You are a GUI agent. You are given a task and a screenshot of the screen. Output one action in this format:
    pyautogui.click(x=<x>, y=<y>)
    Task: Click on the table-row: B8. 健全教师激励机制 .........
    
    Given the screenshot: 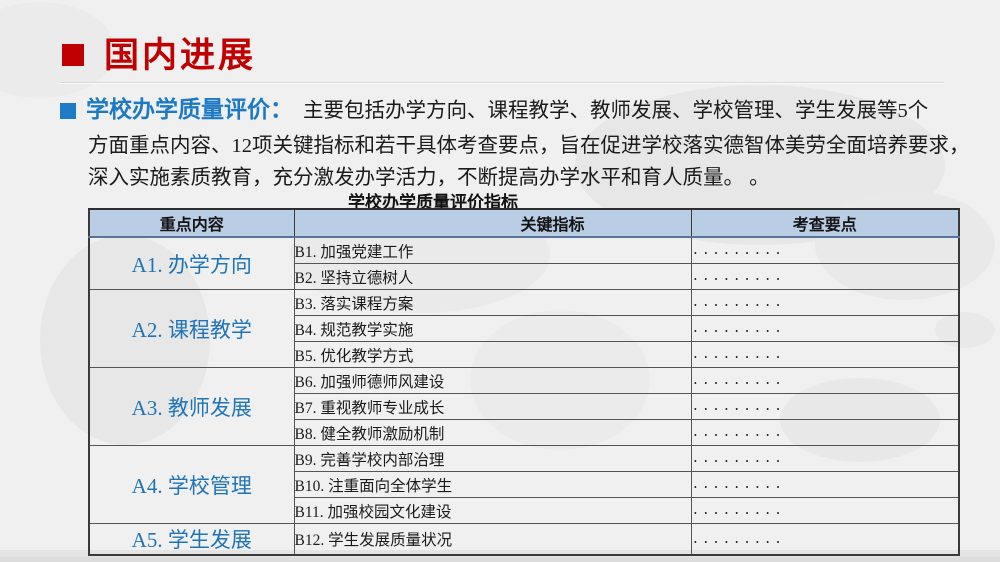 What is the action you would take?
    pyautogui.click(x=524, y=432)
    